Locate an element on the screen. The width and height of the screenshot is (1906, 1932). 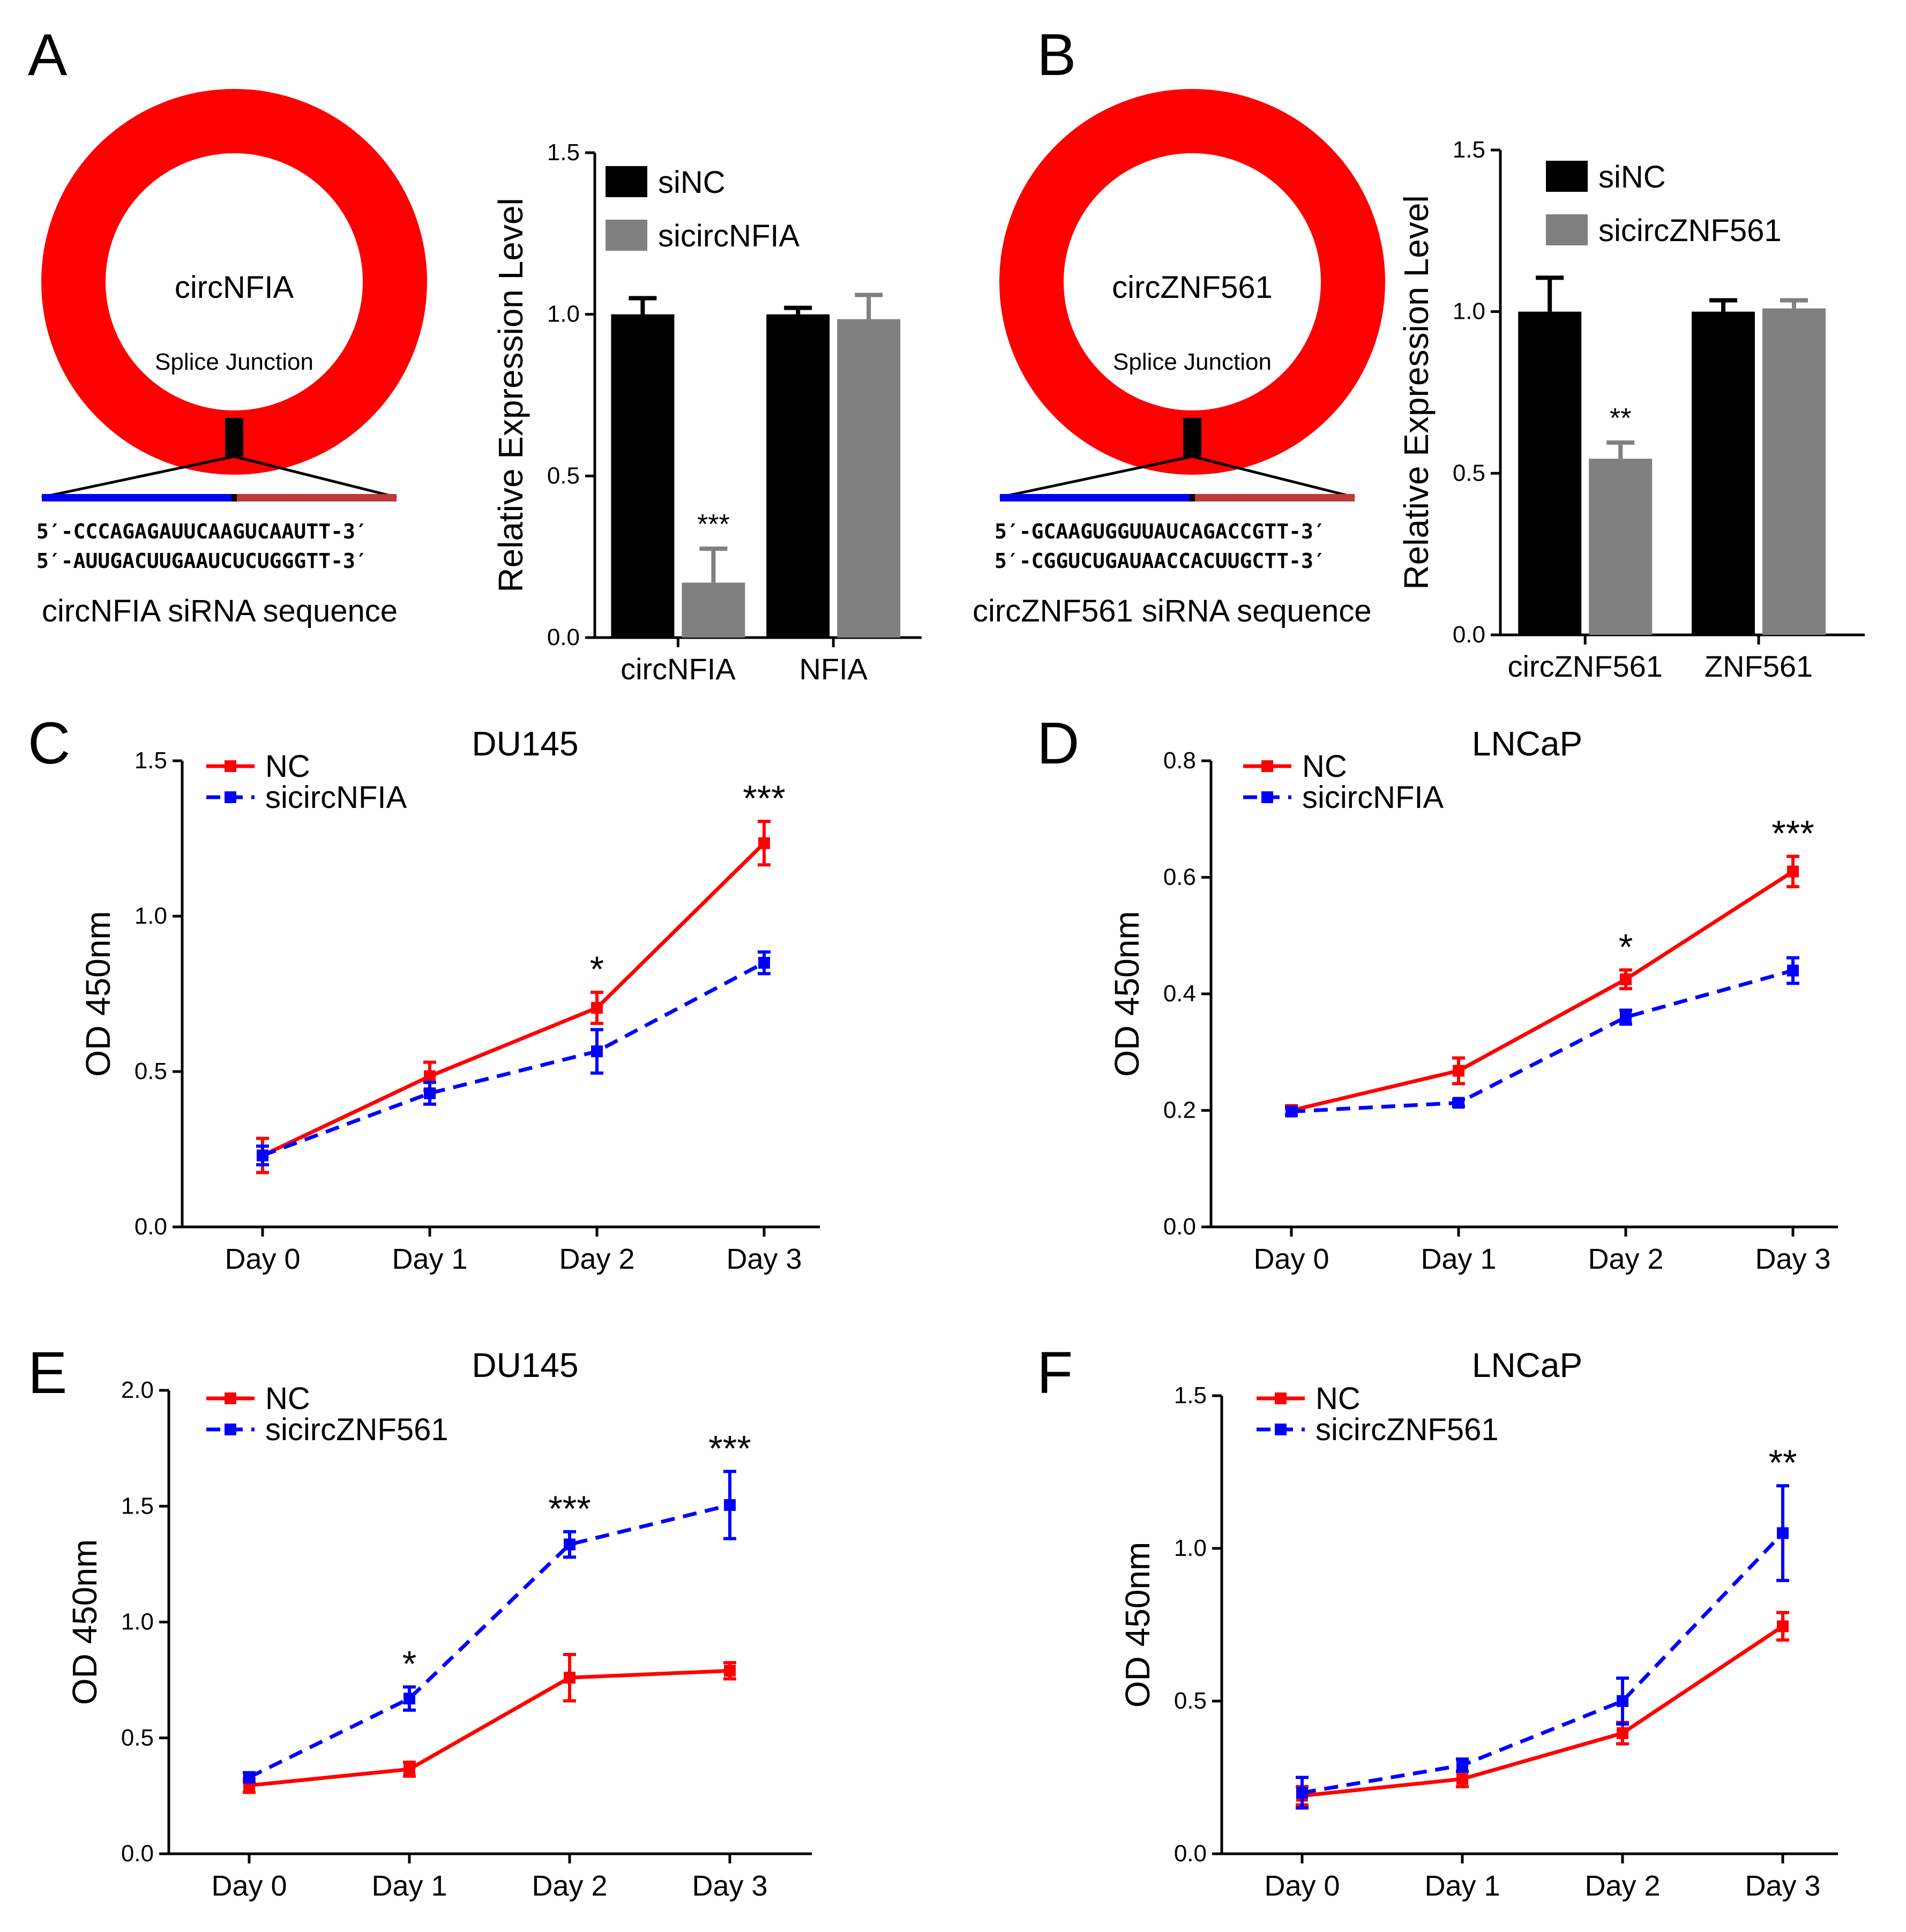
y-tick-label: 0.4 is located at coordinates (1179, 993).